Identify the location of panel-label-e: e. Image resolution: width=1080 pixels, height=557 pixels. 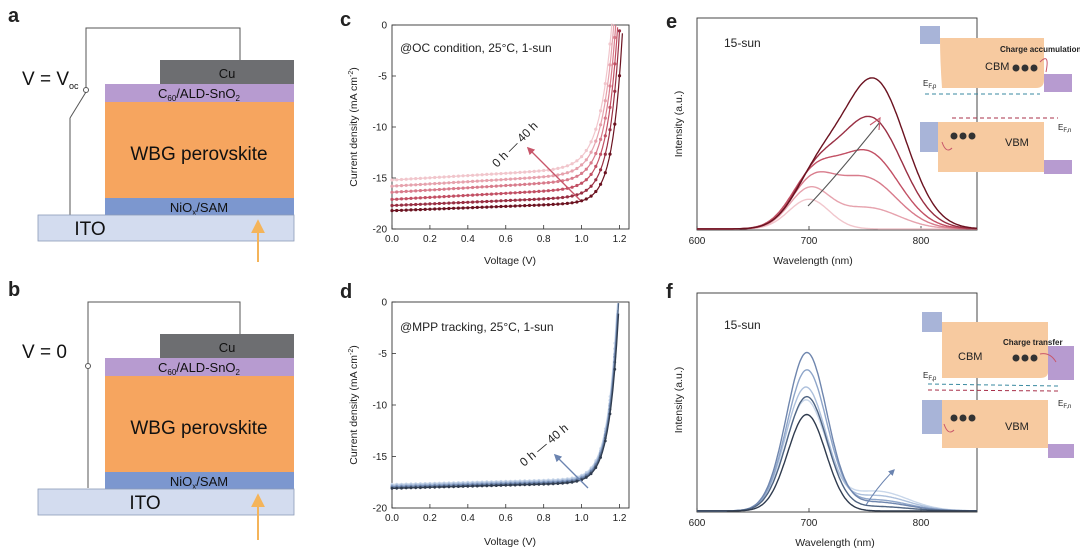
(671, 22).